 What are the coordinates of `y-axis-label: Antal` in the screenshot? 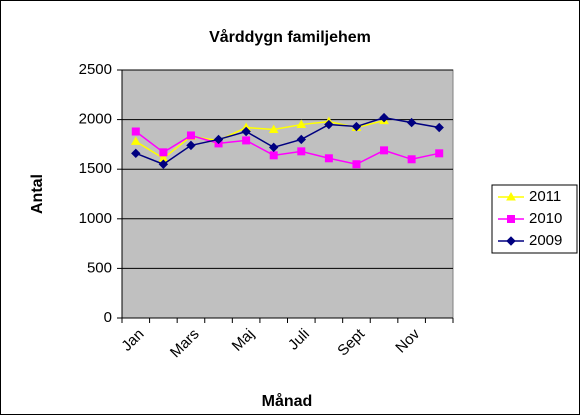 It's located at (37, 194).